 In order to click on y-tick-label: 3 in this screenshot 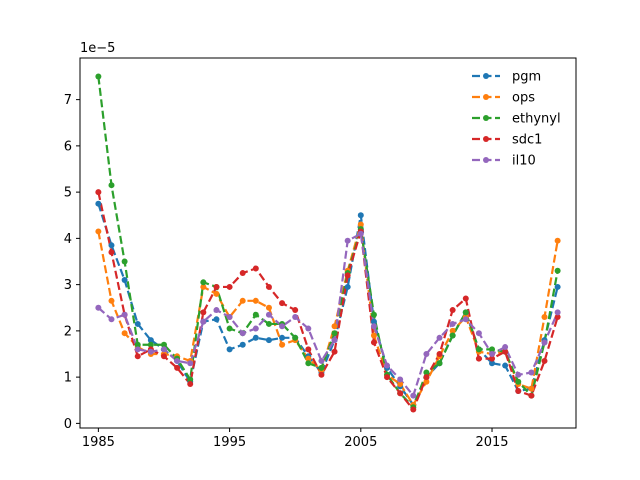, I will do `click(68, 285)`.